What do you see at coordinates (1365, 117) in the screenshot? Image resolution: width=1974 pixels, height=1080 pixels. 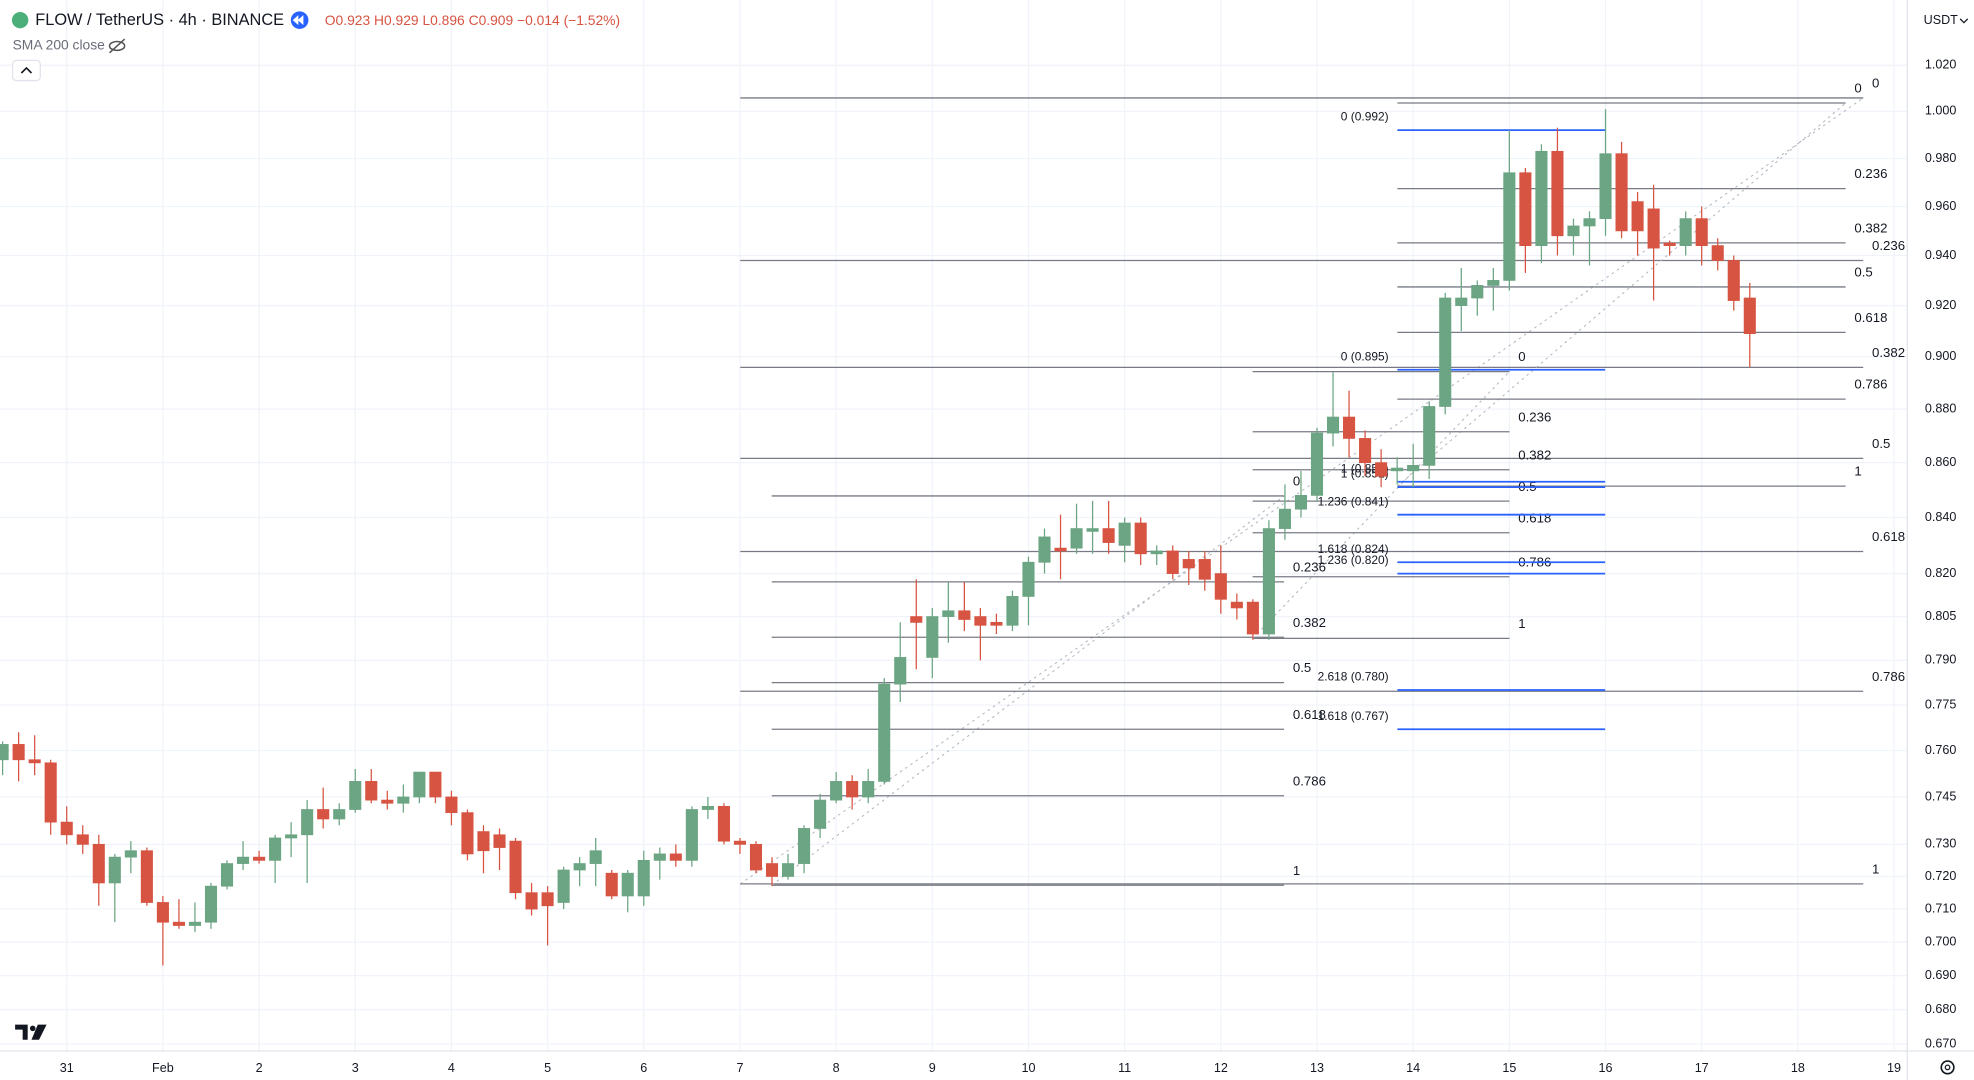 I see `fib-label: 0 (0.992)` at bounding box center [1365, 117].